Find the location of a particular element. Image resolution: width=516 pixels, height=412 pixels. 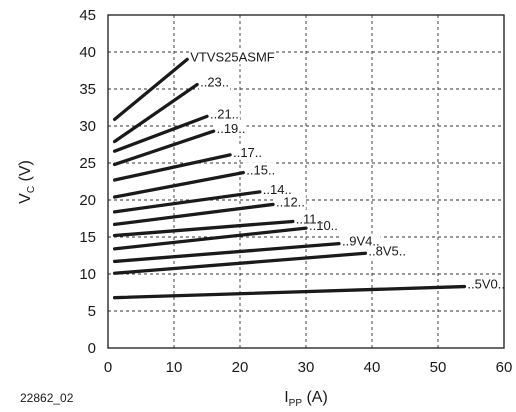

y-tick-label-10: 10 is located at coordinates (87, 274).